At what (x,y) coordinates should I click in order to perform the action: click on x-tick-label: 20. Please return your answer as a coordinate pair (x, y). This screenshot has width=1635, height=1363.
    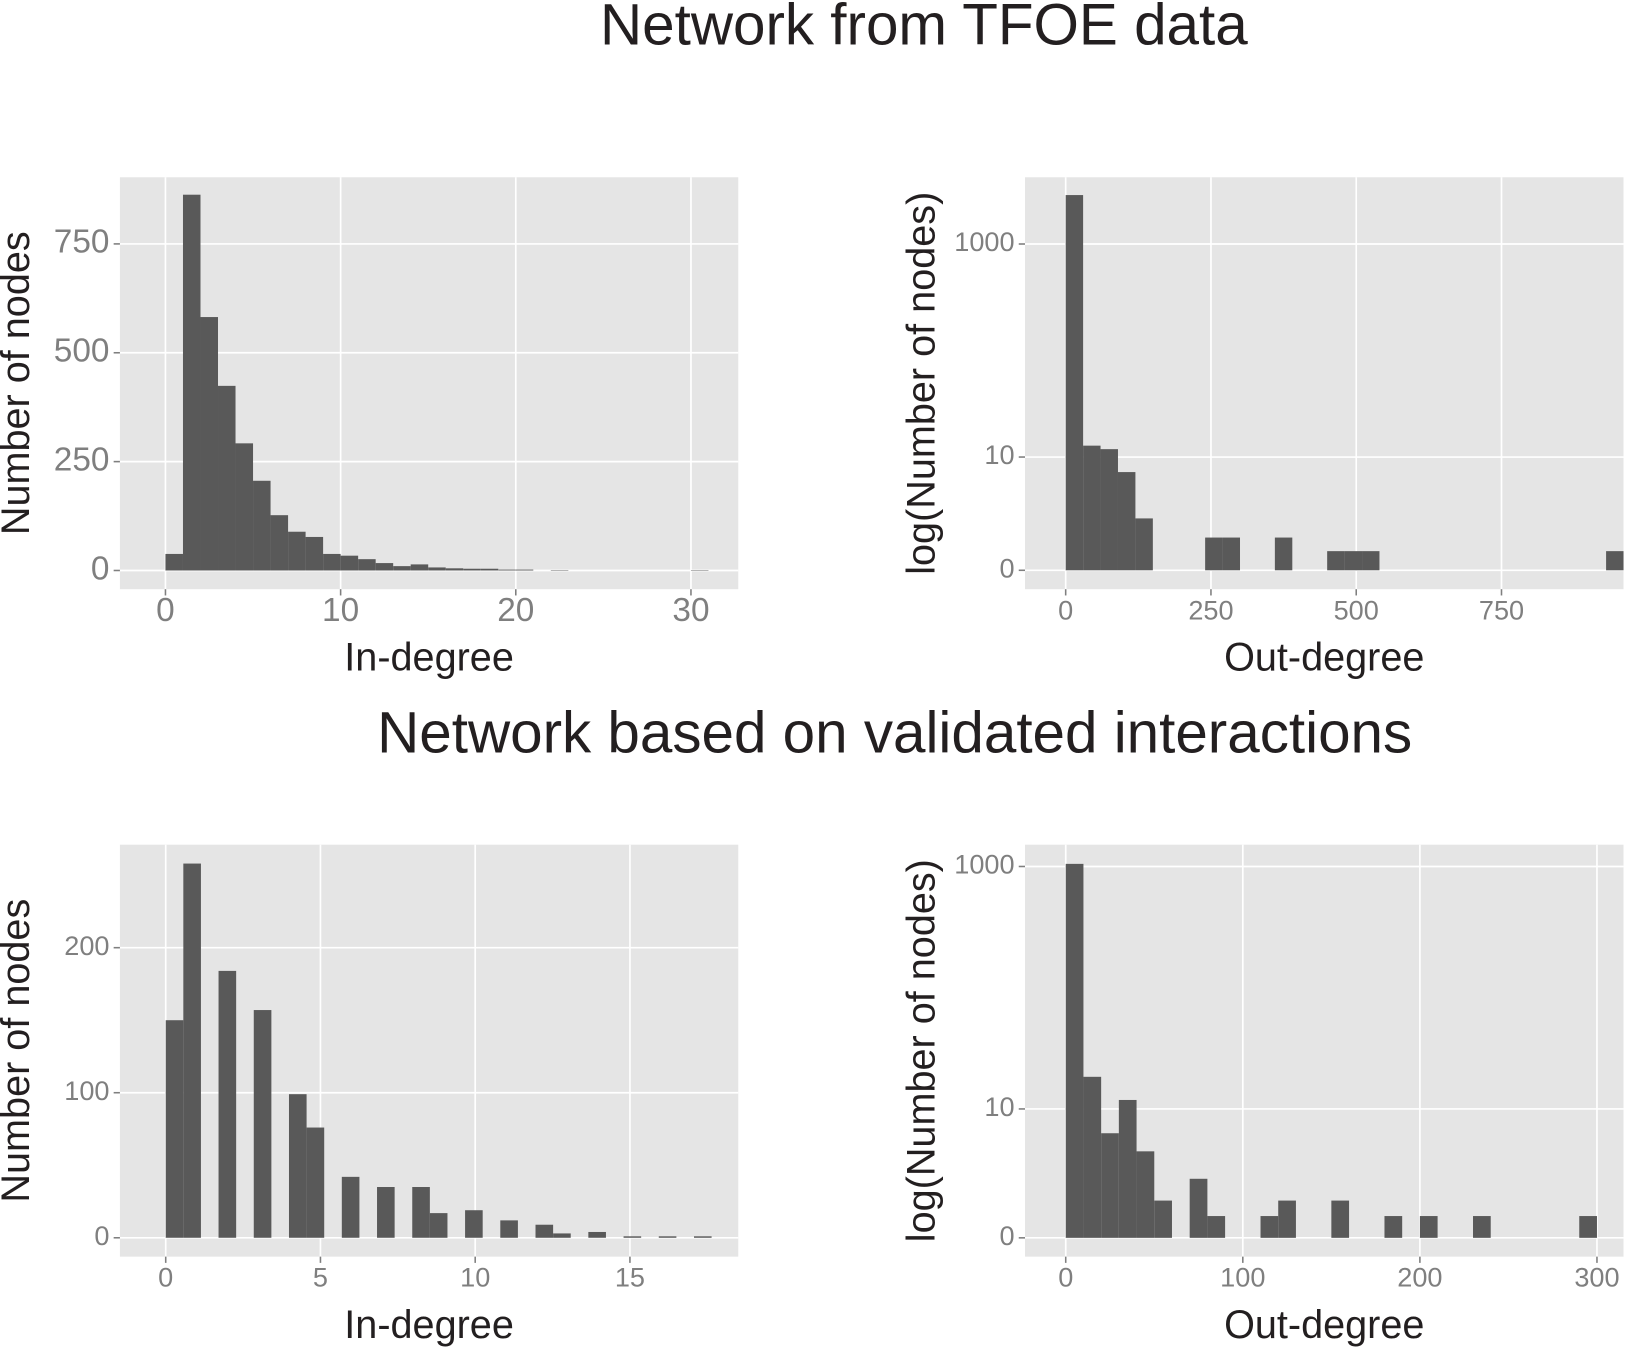
    Looking at the image, I should click on (515, 610).